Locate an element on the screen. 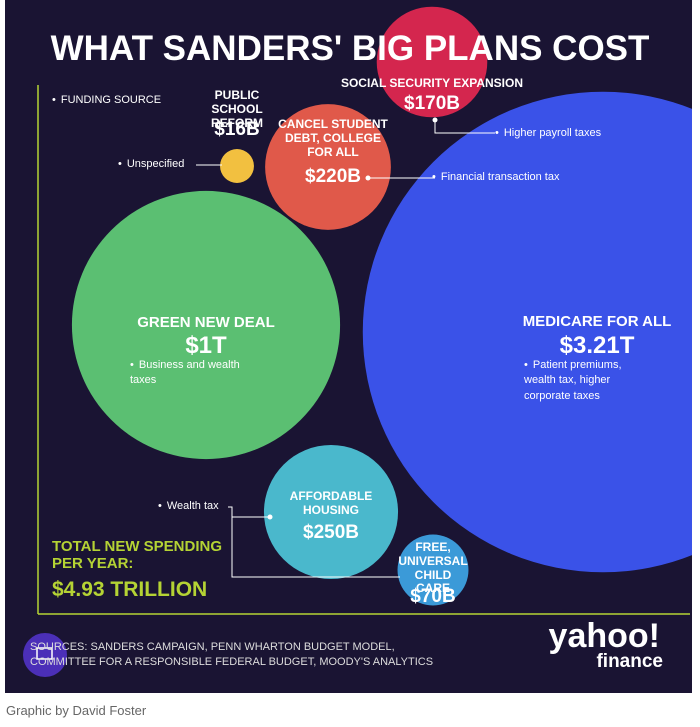 This screenshot has height=727, width=700. bubble-value: $70B is located at coordinates (433, 596).